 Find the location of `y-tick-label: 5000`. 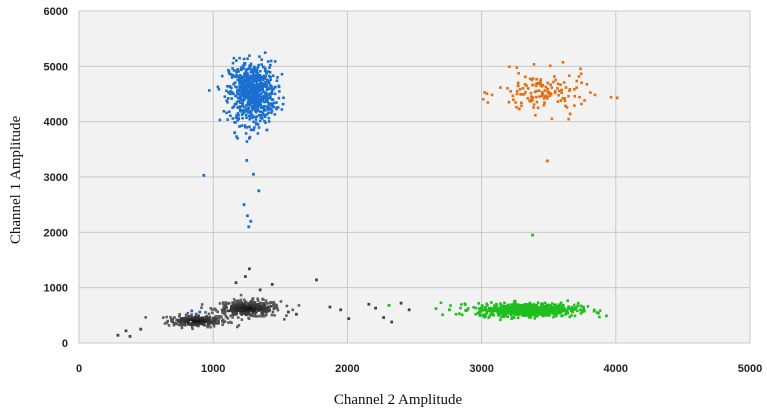

y-tick-label: 5000 is located at coordinates (56, 67).